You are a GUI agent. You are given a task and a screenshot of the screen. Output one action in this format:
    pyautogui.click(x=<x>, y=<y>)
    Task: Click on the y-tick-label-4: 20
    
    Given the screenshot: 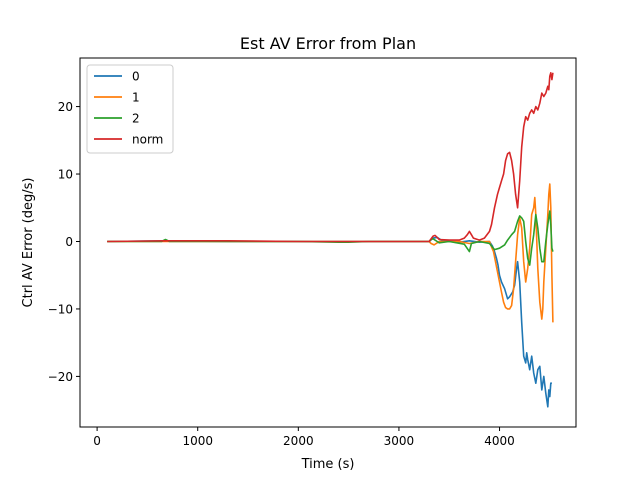 What is the action you would take?
    pyautogui.click(x=65, y=107)
    